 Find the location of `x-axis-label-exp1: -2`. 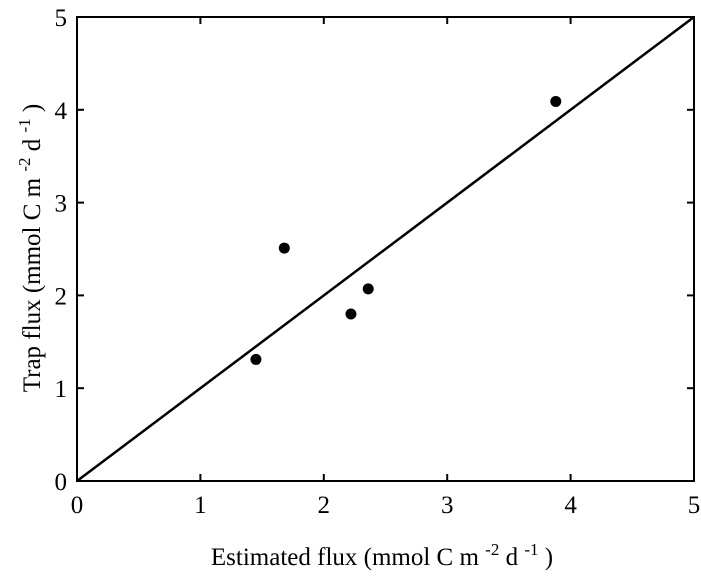

x-axis-label-exp1: -2 is located at coordinates (492, 549).